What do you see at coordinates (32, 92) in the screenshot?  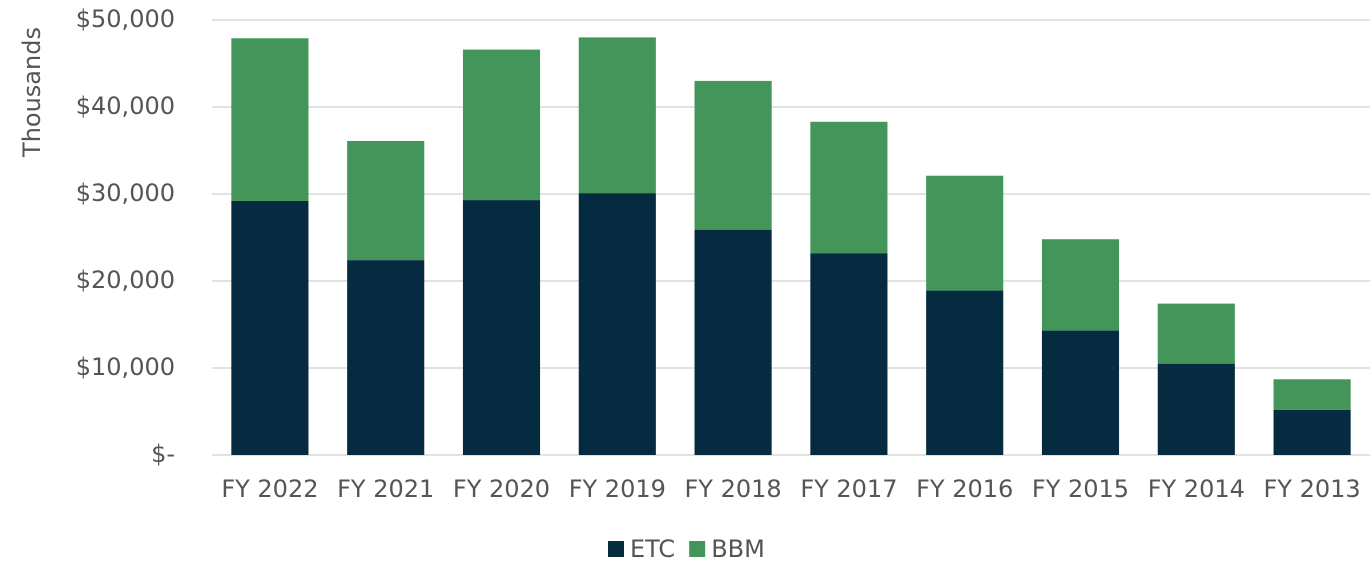 I see `y-axis-label: Thousands` at bounding box center [32, 92].